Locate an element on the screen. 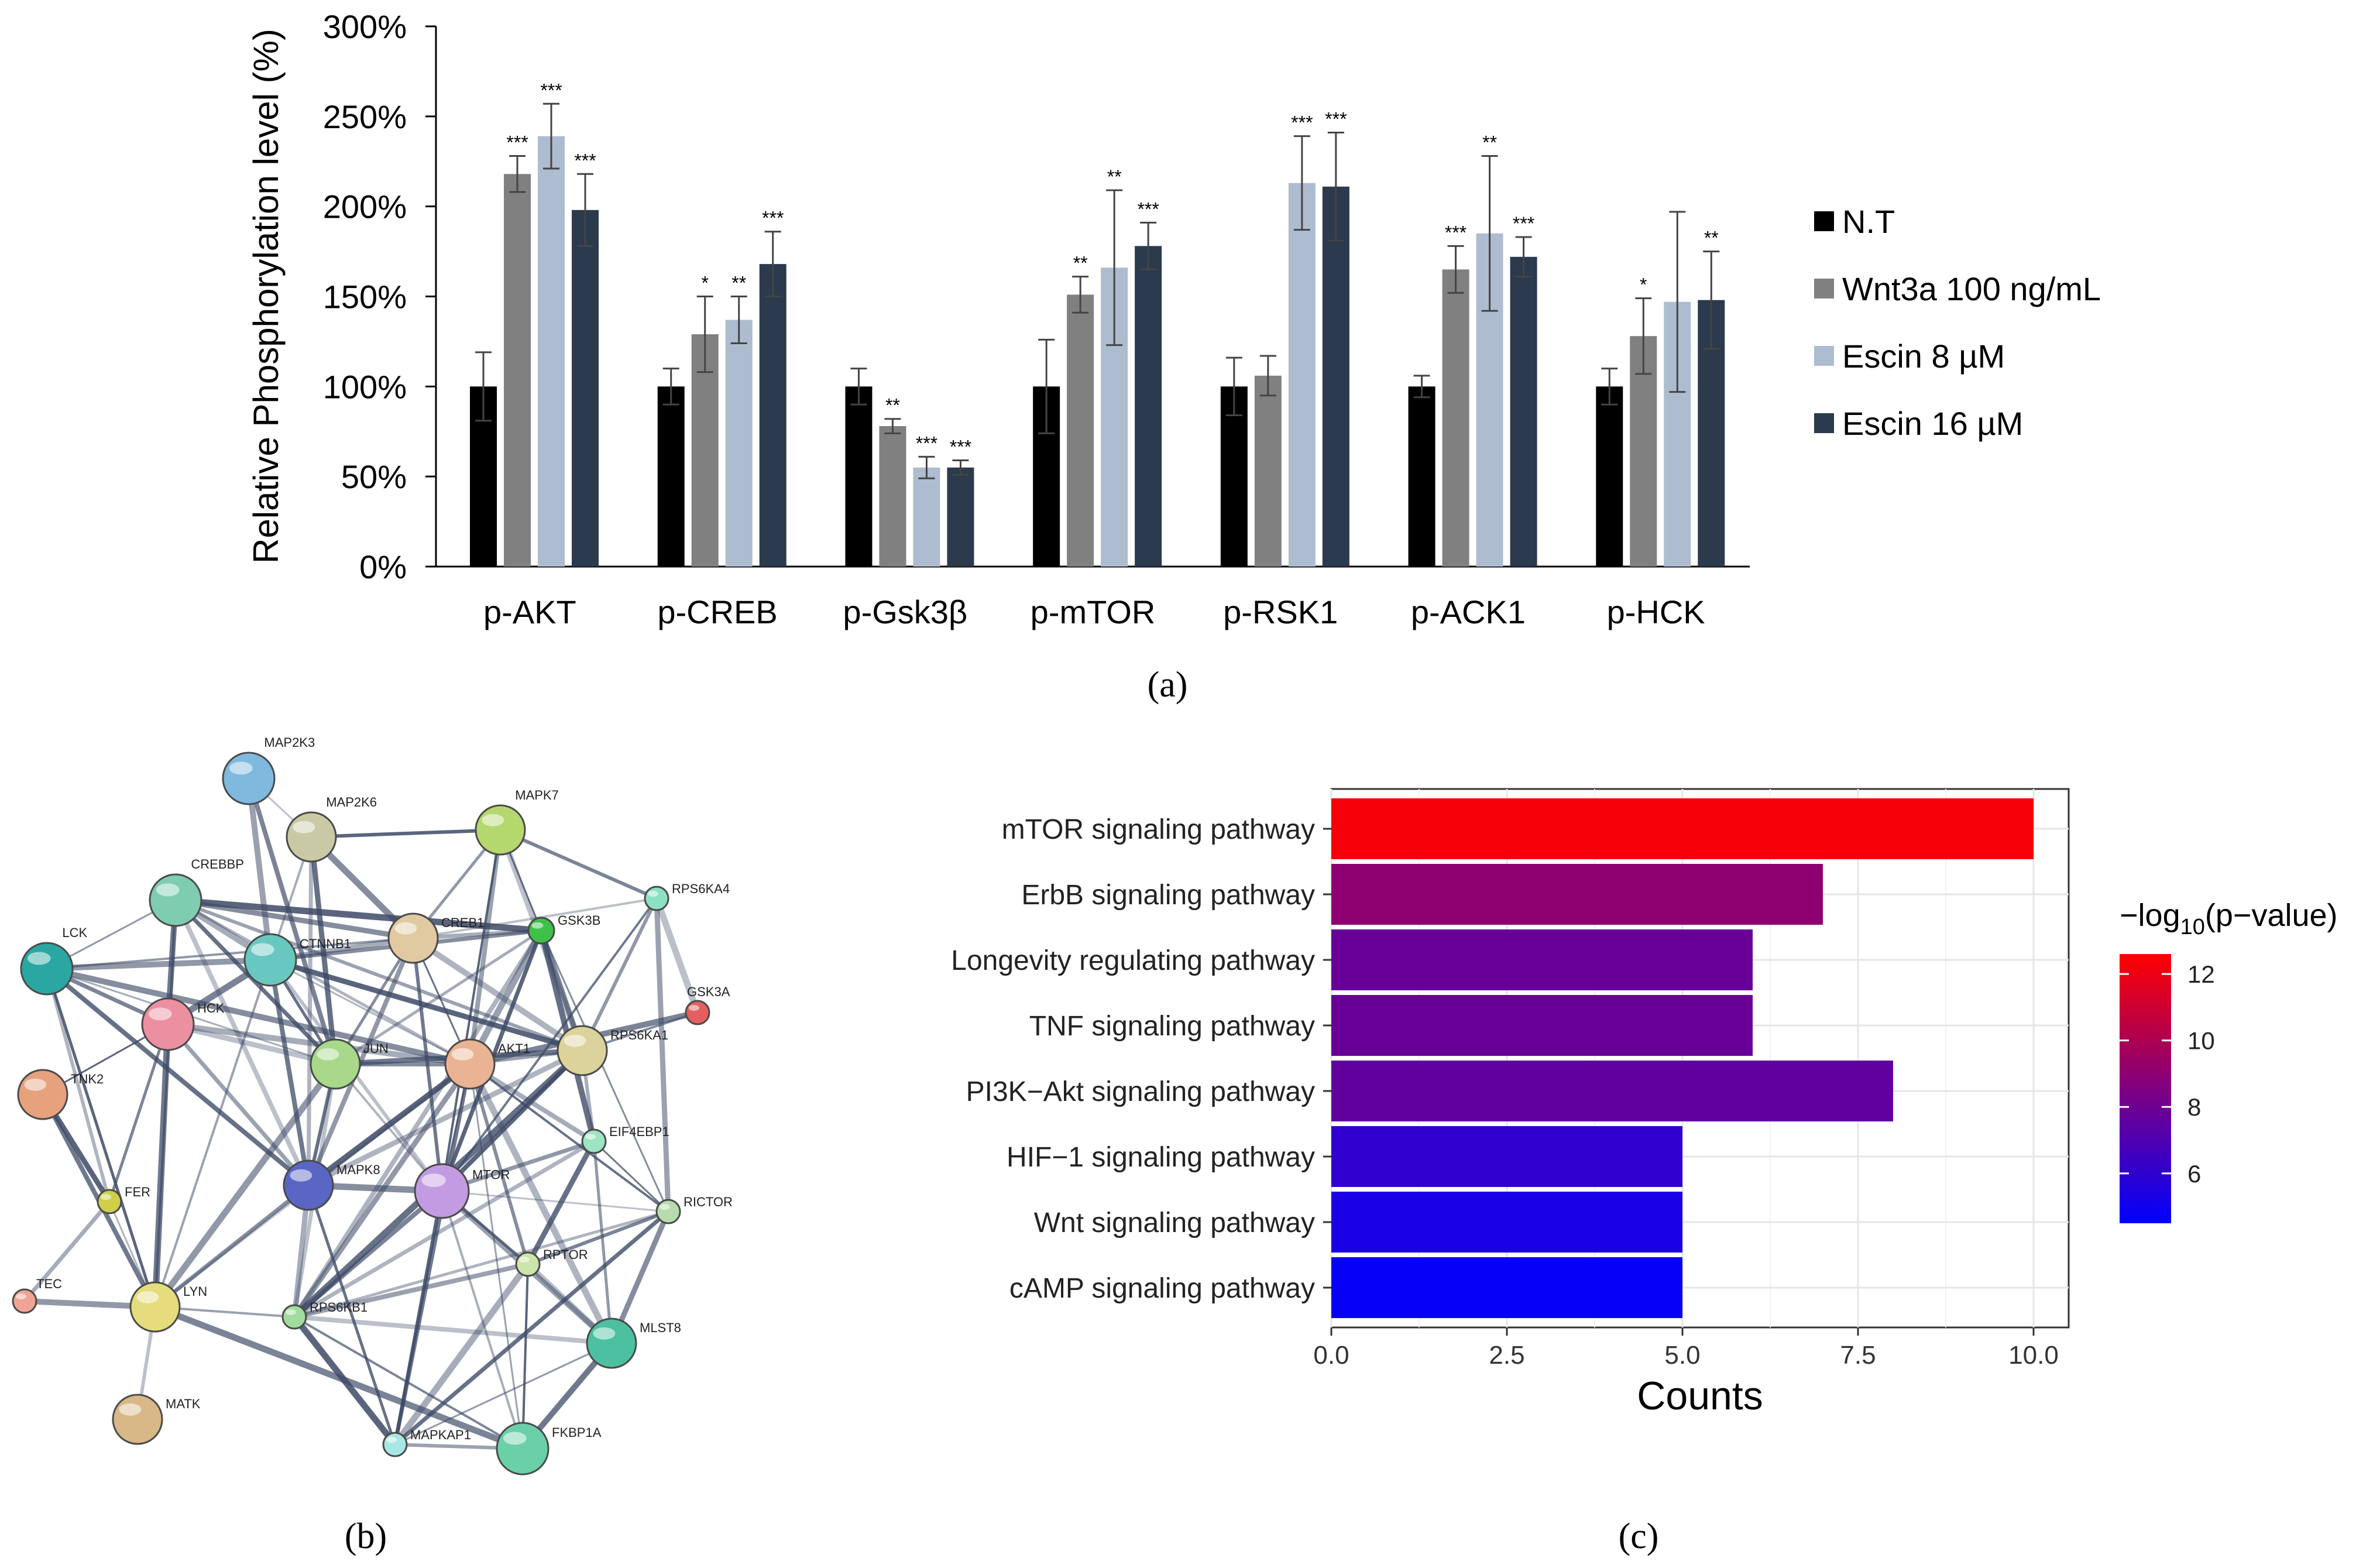 The height and width of the screenshot is (1568, 2380). network-node-label: RICTOR is located at coordinates (708, 1202).